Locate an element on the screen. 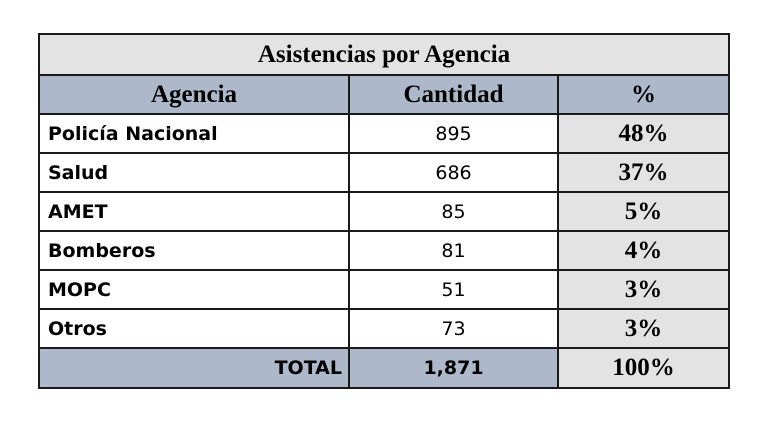  agency-cell: Otros is located at coordinates (194, 328).